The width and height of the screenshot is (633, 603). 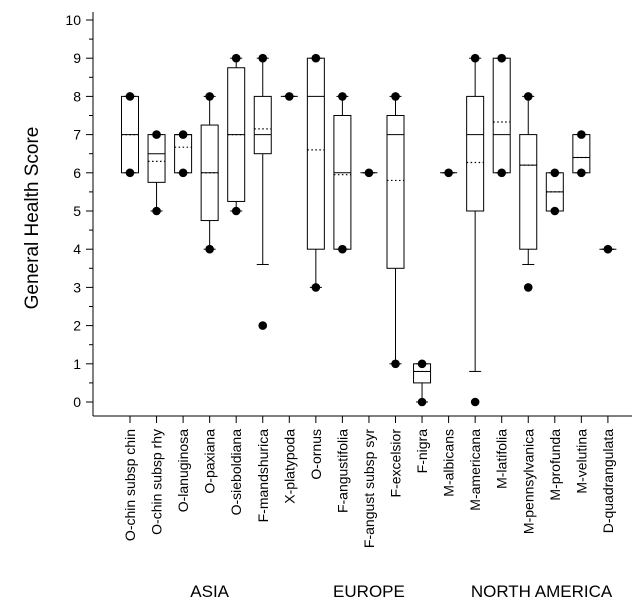 What do you see at coordinates (289, 466) in the screenshot?
I see `x-tick-label: X-platypoda` at bounding box center [289, 466].